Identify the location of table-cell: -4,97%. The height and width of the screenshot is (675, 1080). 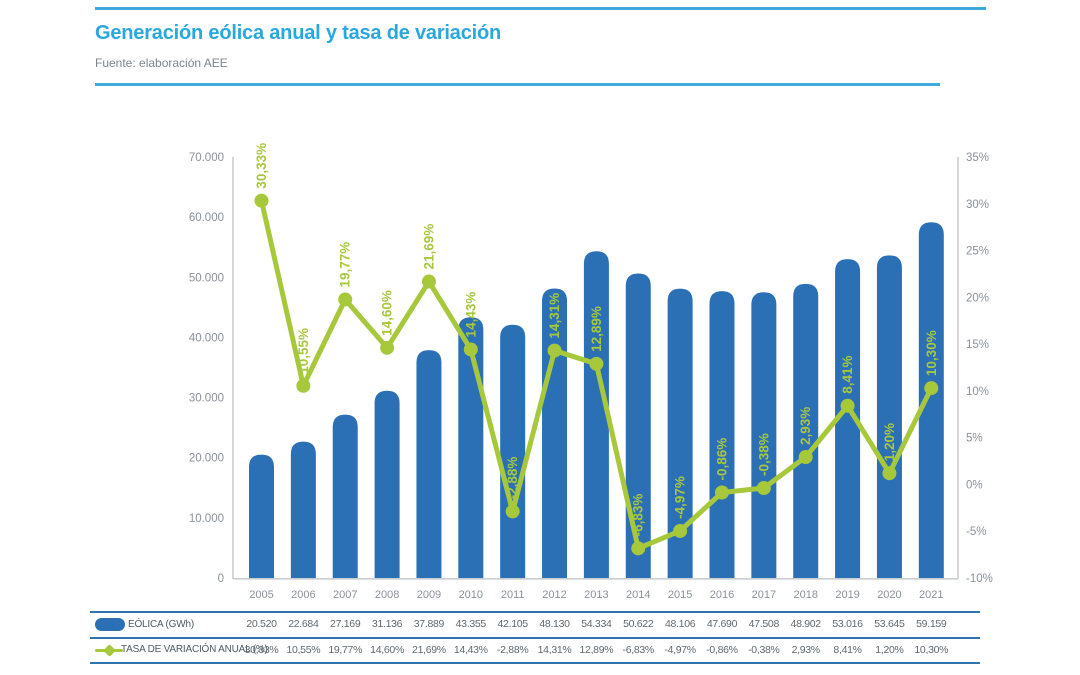
(680, 649).